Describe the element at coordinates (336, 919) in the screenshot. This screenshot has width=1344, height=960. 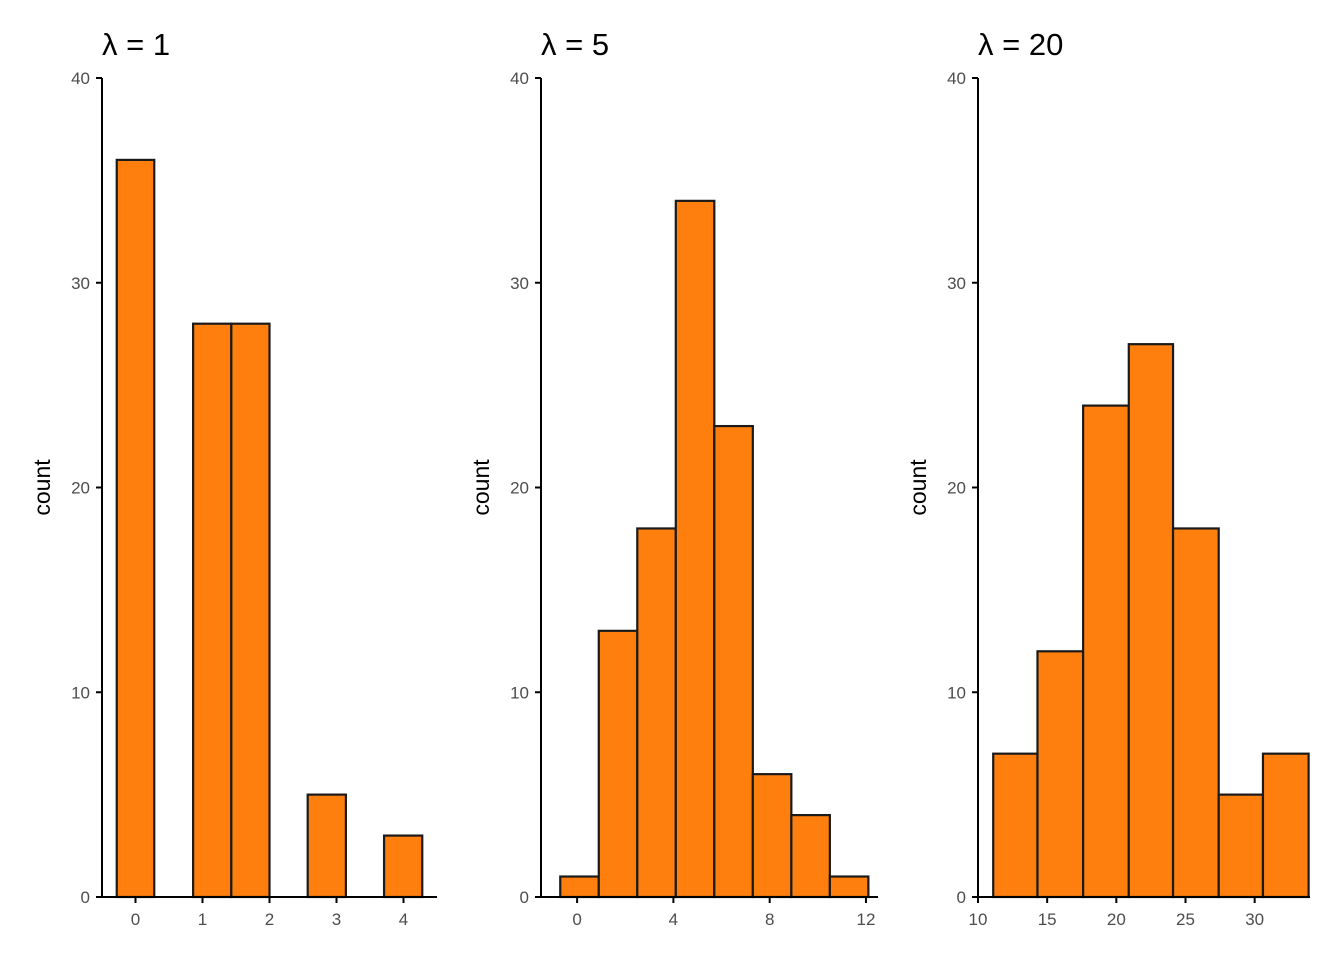
I see `x-tick-label: 3` at that location.